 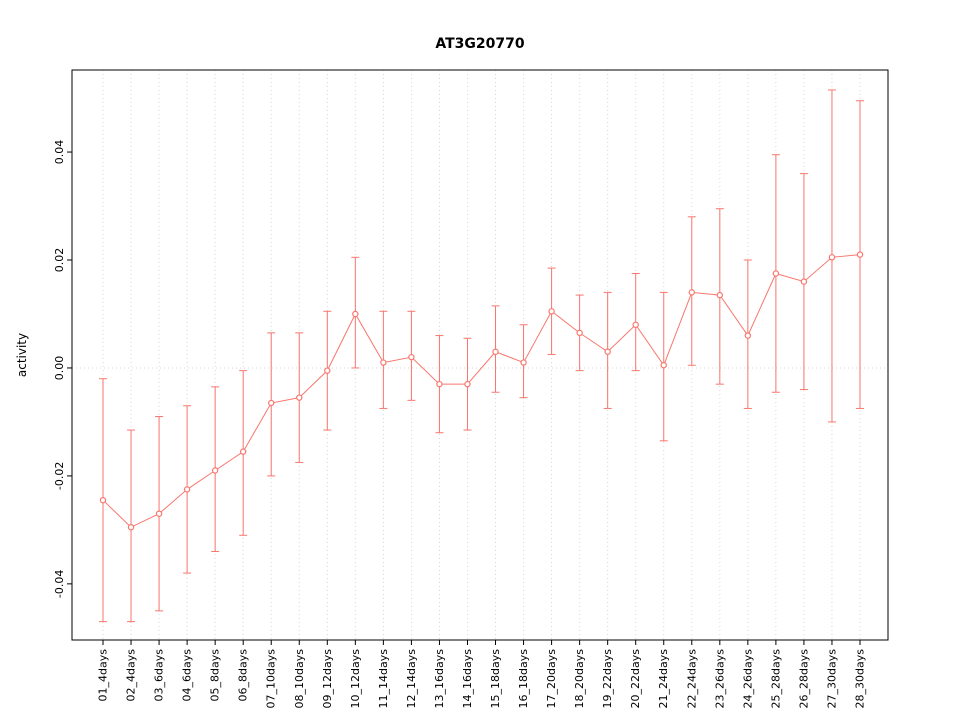 I want to click on x-tick-label: 08_10days, so click(x=299, y=679).